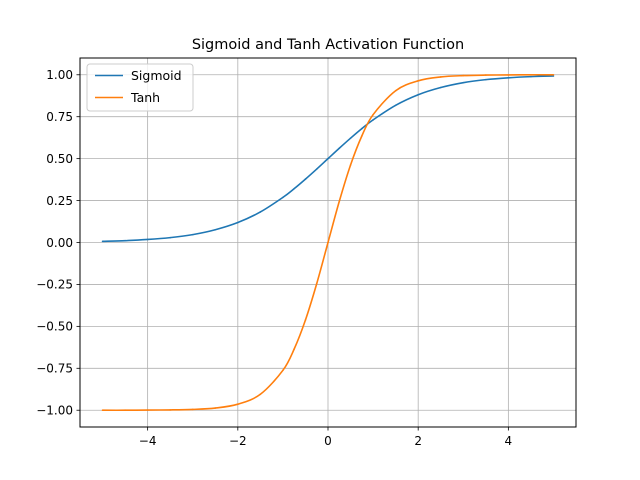  I want to click on y-tick-label: −0.25, so click(54, 285).